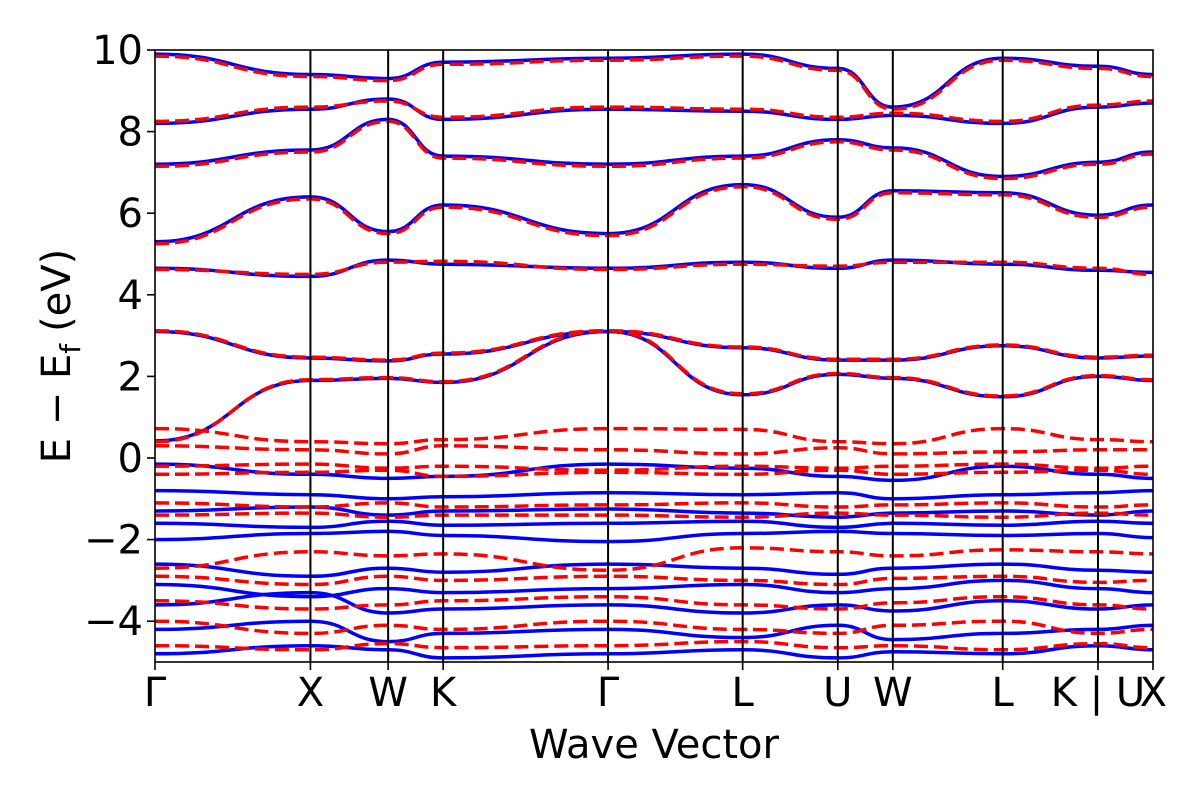  What do you see at coordinates (654, 745) in the screenshot?
I see `x-axis-label: Wave Vector` at bounding box center [654, 745].